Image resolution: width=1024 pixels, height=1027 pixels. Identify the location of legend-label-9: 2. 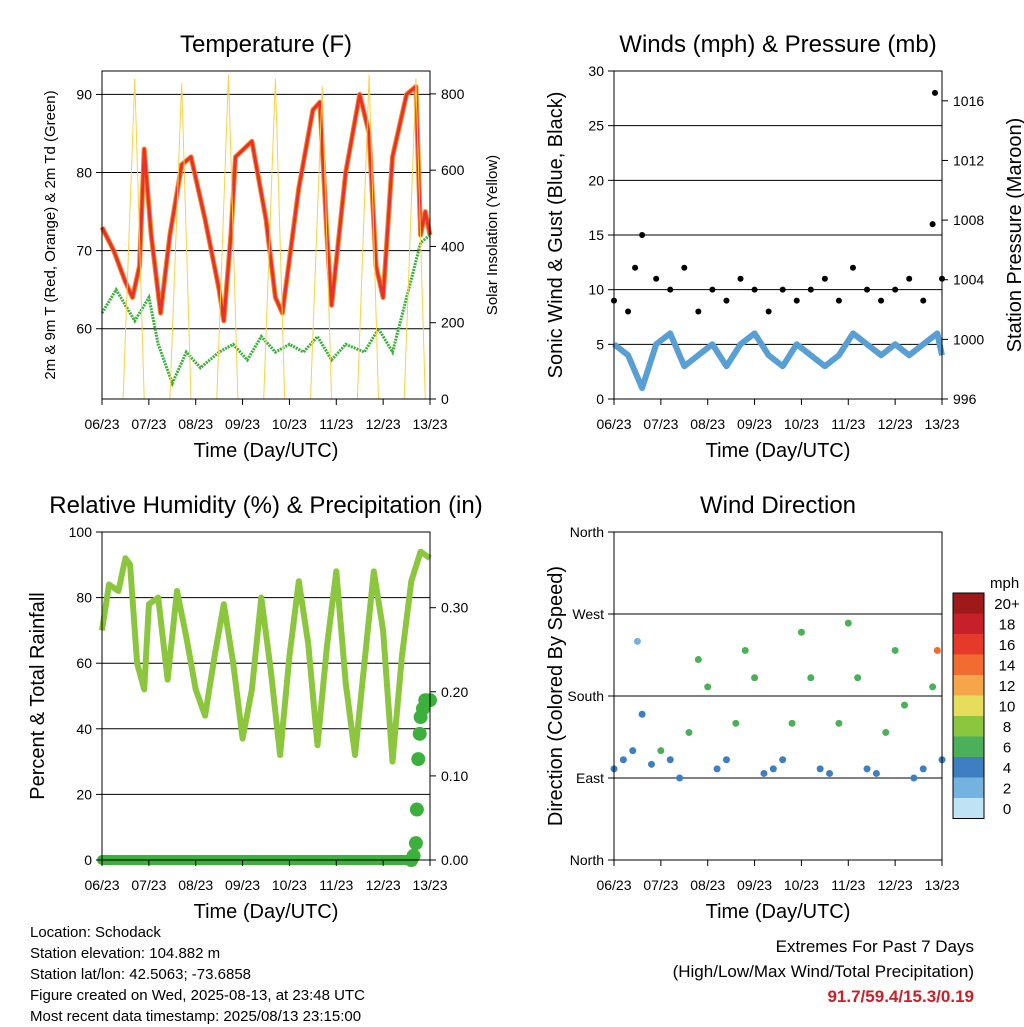
(1007, 789).